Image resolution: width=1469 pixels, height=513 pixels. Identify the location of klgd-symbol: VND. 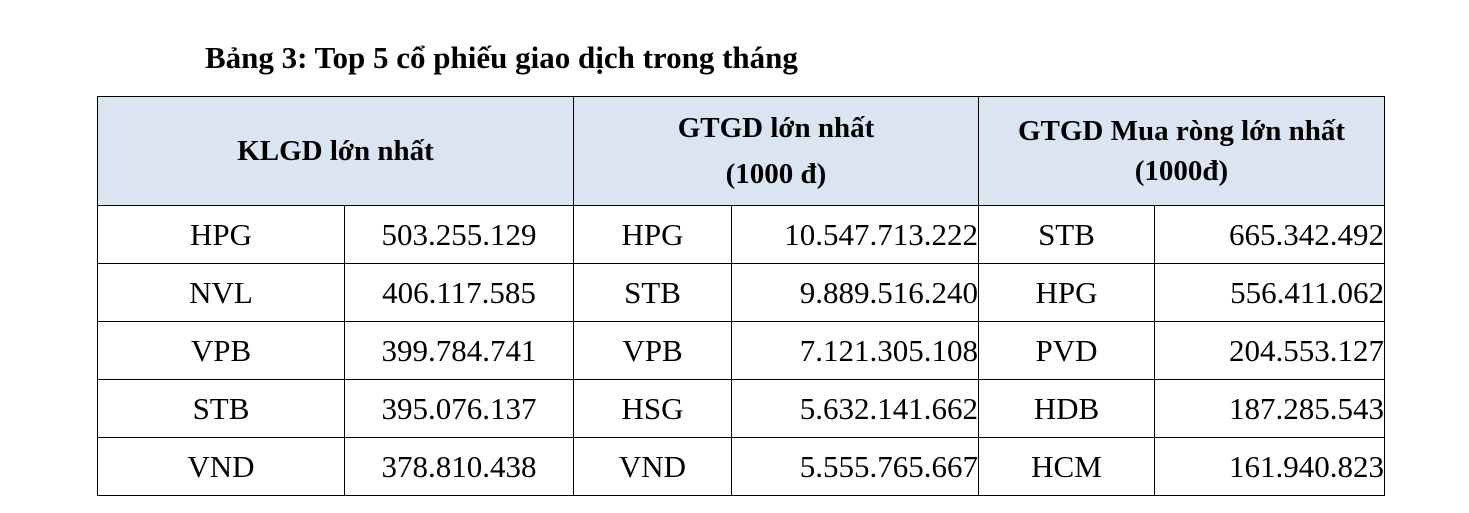
(221, 466).